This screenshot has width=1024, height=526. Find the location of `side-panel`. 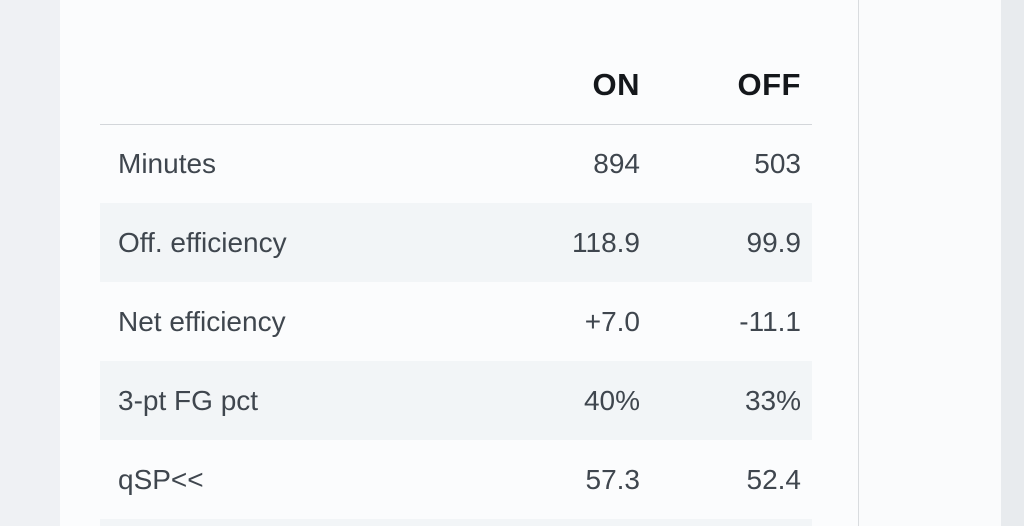

side-panel is located at coordinates (929, 263).